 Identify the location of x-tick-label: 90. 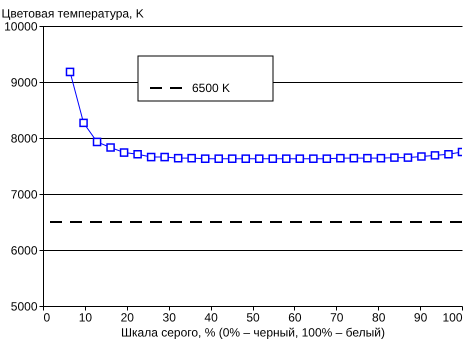
(421, 317).